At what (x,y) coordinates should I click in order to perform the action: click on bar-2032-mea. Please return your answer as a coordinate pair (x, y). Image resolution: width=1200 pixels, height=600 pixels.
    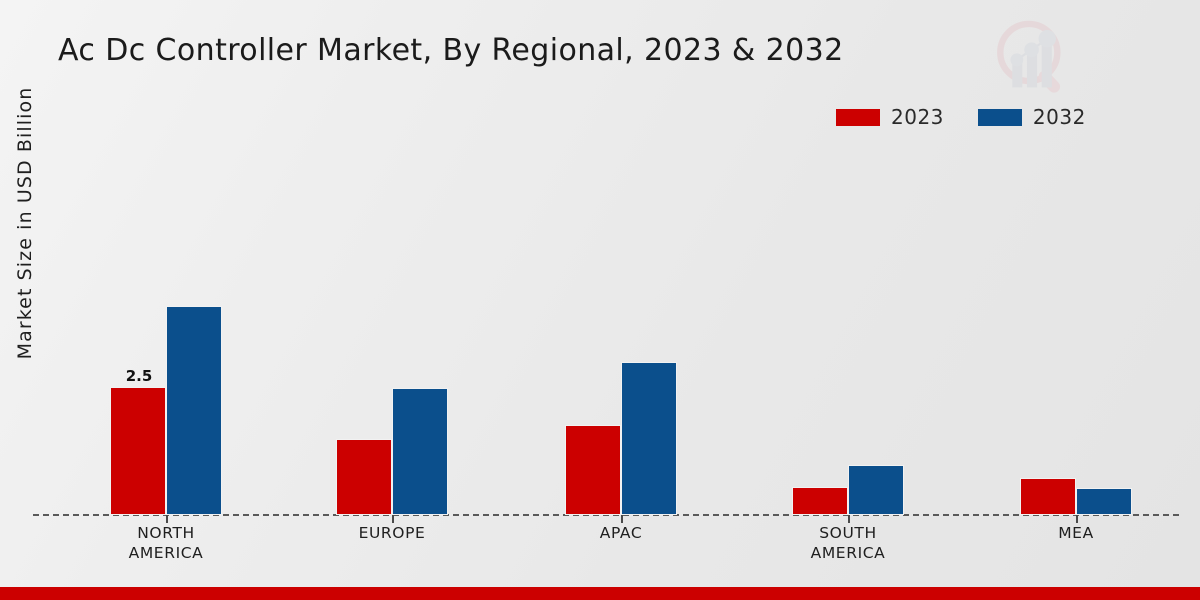
    Looking at the image, I should click on (1104, 501).